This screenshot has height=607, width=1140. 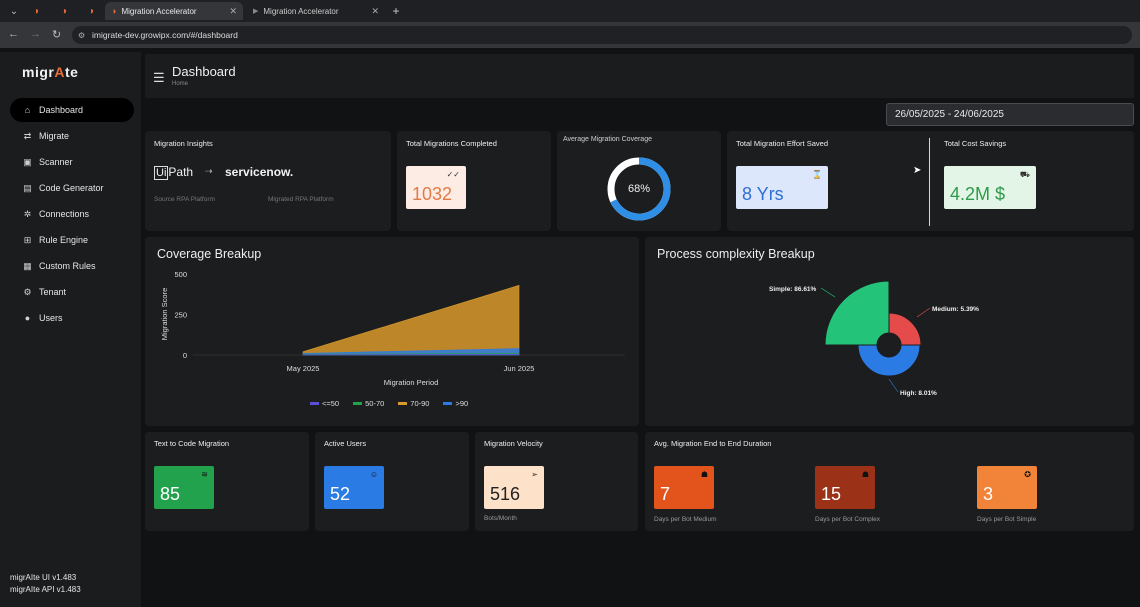 What do you see at coordinates (114, 11) in the screenshot?
I see `tab-favicon-icon: ◑` at bounding box center [114, 11].